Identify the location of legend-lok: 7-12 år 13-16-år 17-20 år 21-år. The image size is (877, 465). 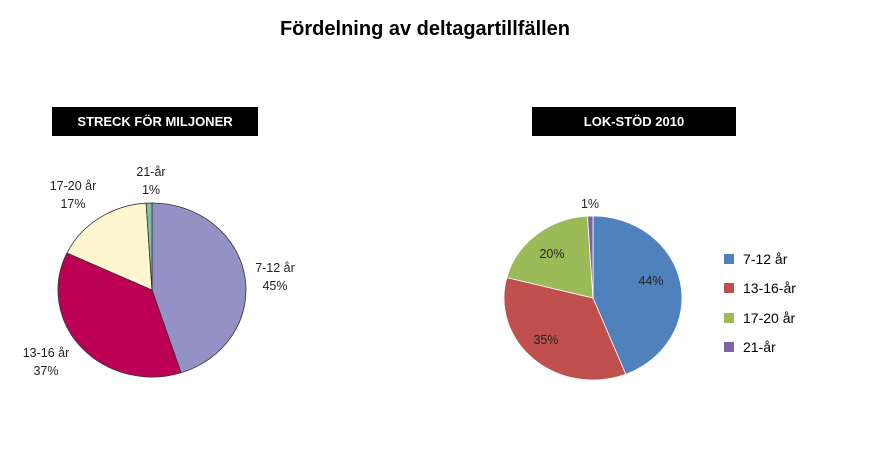
(760, 303).